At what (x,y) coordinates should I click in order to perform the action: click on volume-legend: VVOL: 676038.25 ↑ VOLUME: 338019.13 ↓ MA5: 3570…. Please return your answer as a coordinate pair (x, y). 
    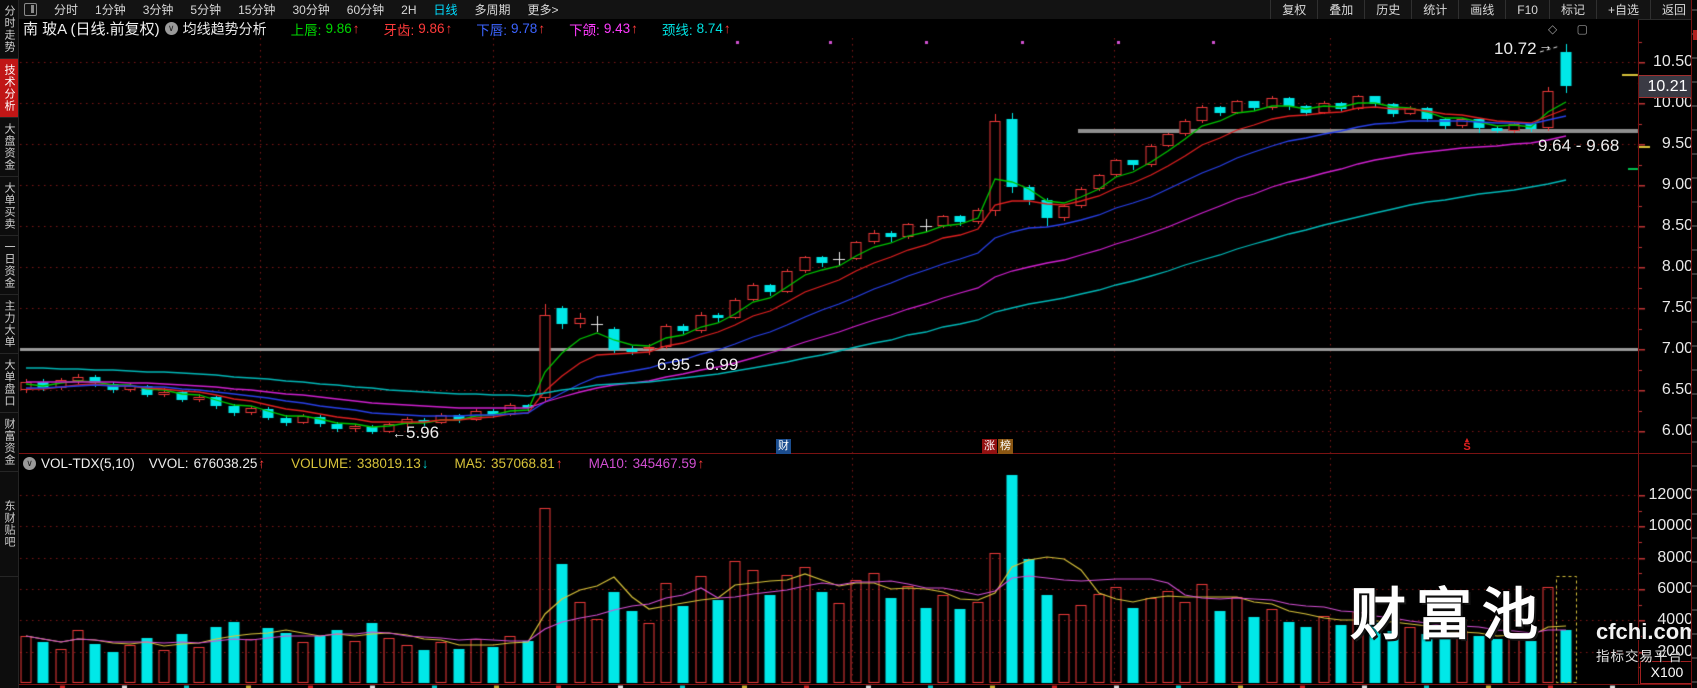
    Looking at the image, I should click on (439, 463).